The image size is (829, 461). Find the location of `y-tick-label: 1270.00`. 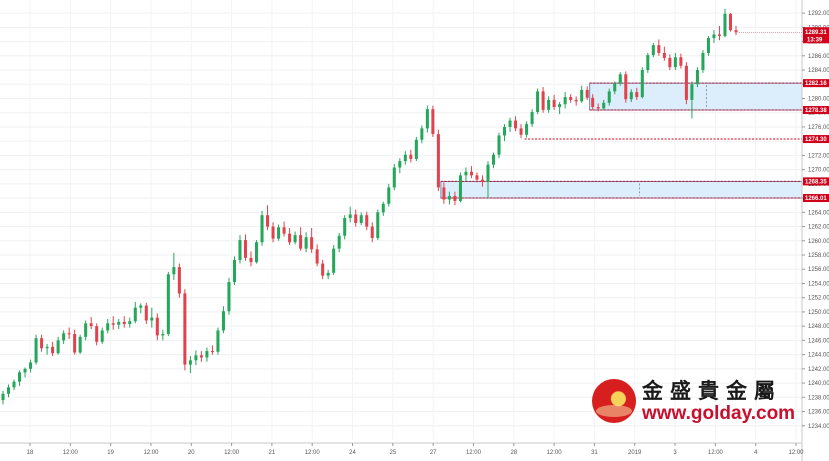

y-tick-label: 1270.00 is located at coordinates (818, 171).